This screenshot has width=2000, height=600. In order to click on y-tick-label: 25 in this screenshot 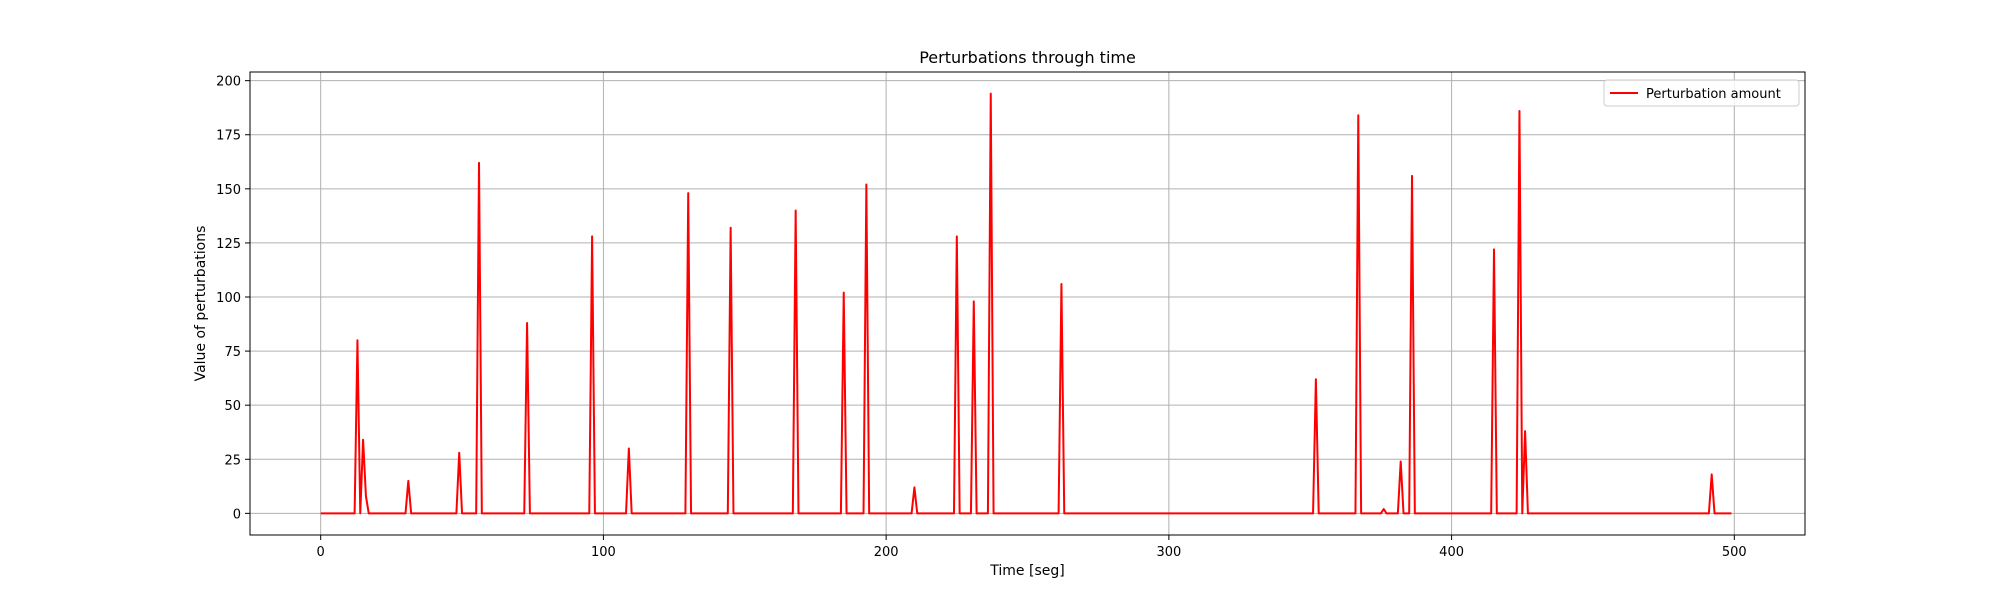, I will do `click(232, 460)`.